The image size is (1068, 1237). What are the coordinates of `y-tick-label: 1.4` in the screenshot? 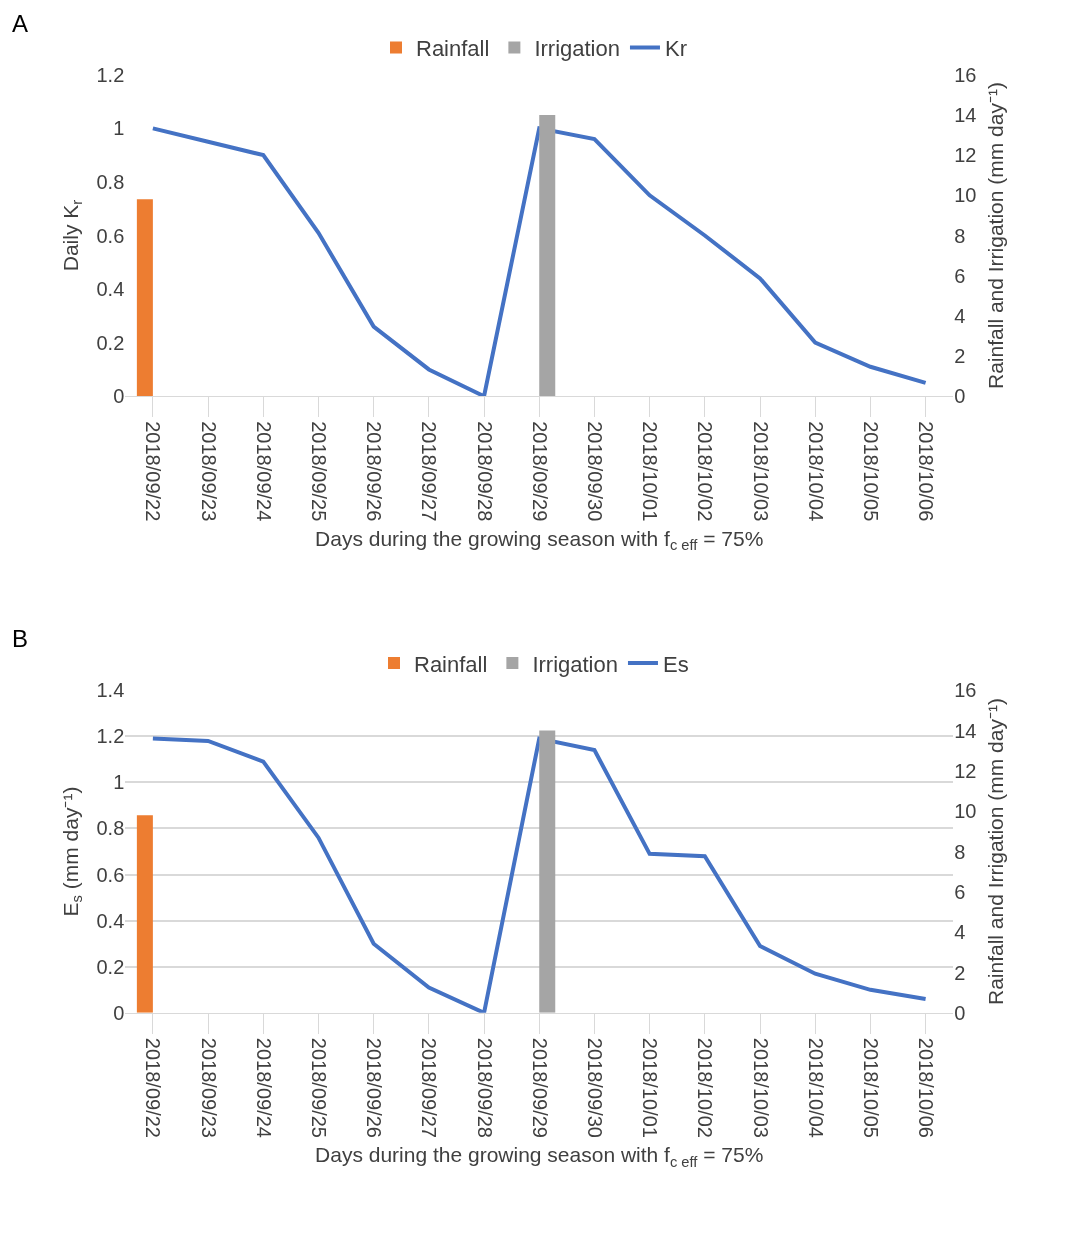 It's located at (110, 690).